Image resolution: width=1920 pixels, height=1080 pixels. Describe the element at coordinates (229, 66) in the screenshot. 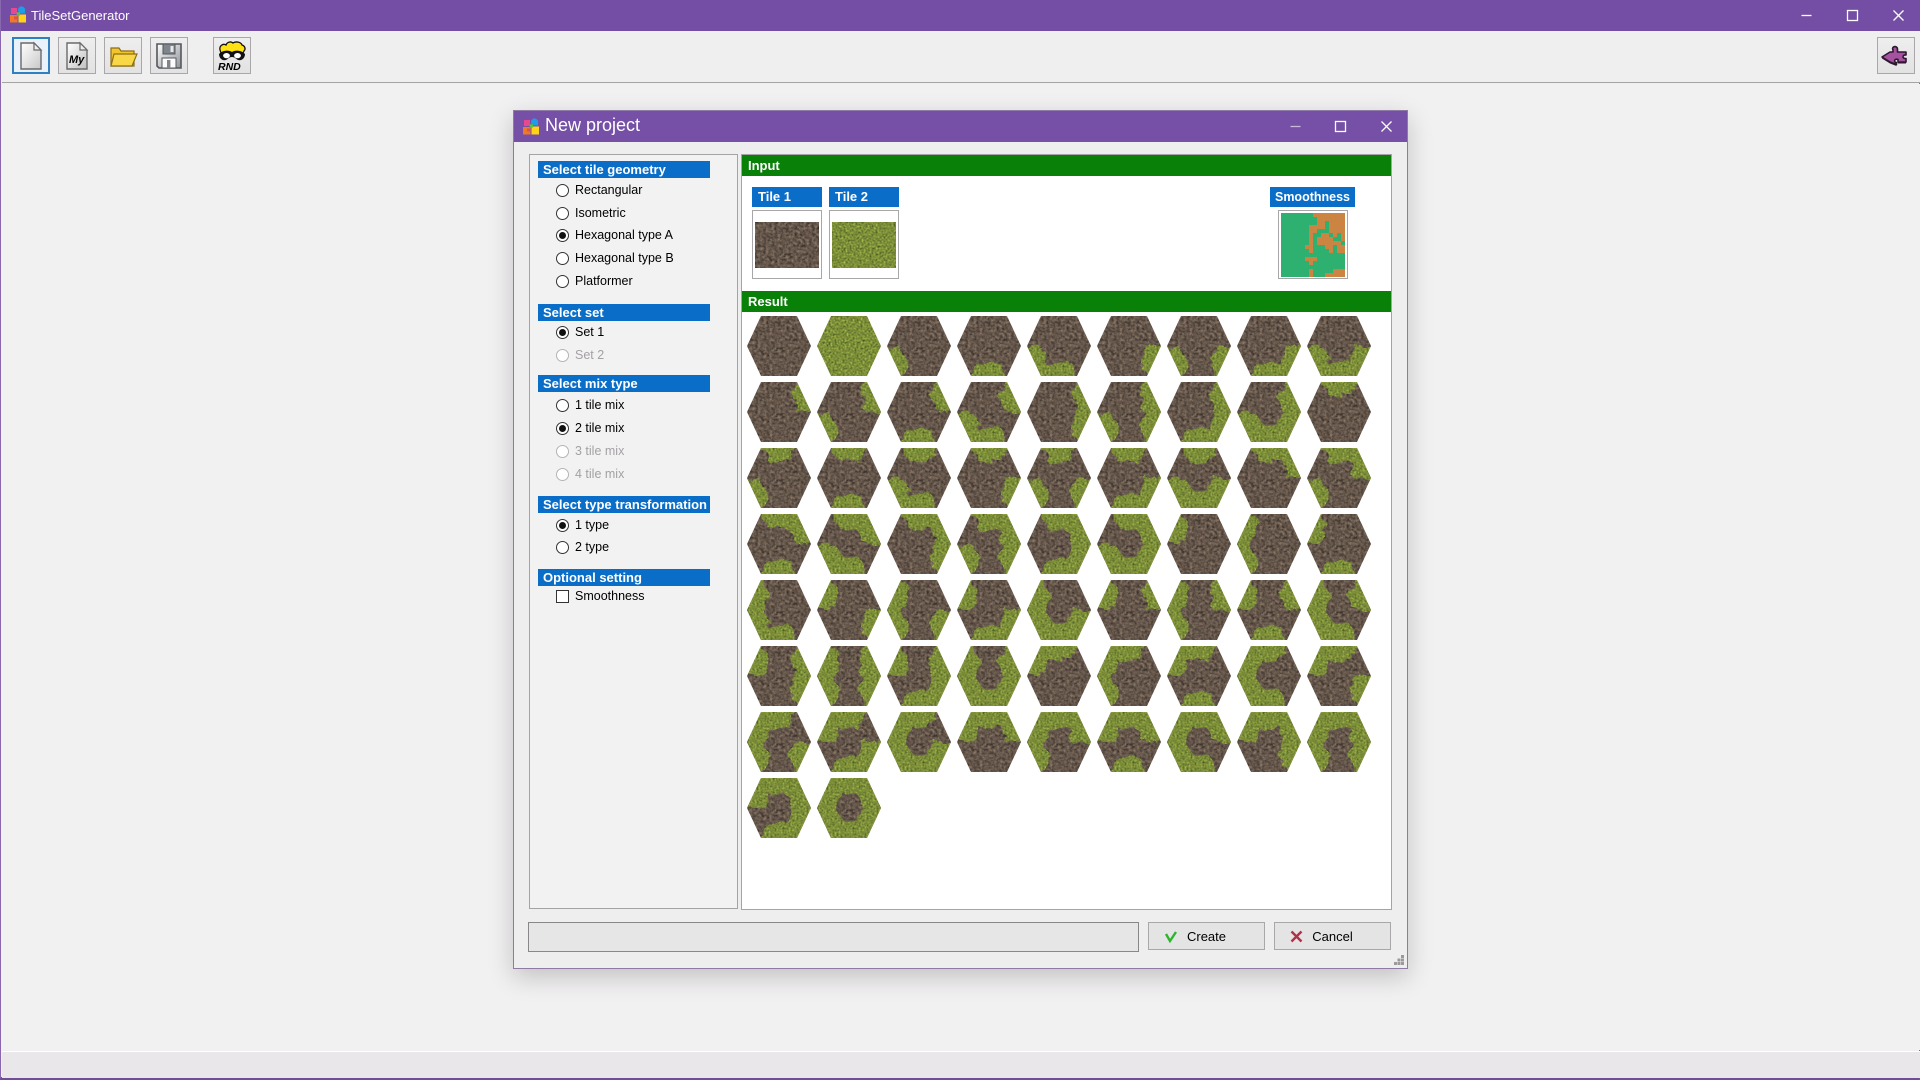

I see `svg-text: RND` at that location.